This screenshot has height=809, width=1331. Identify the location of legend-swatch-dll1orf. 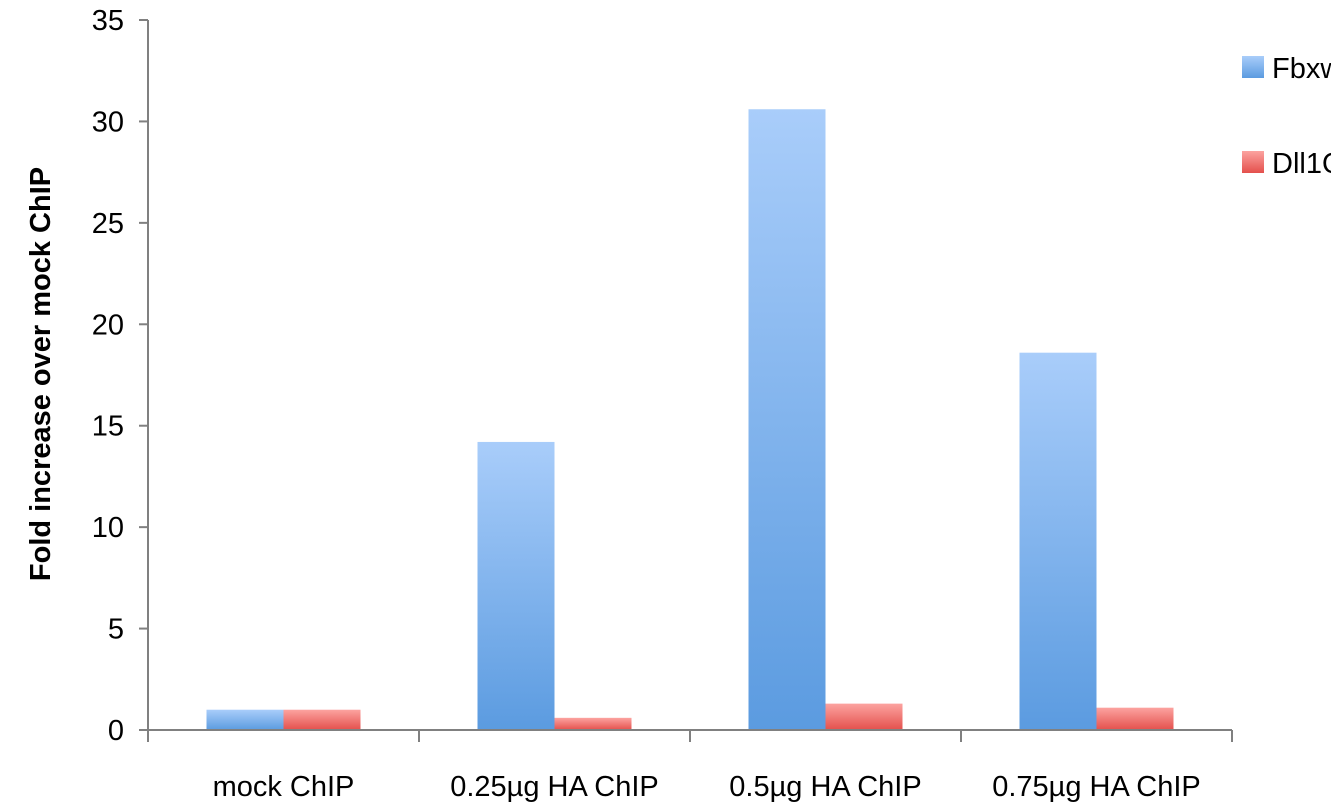
(1253, 162).